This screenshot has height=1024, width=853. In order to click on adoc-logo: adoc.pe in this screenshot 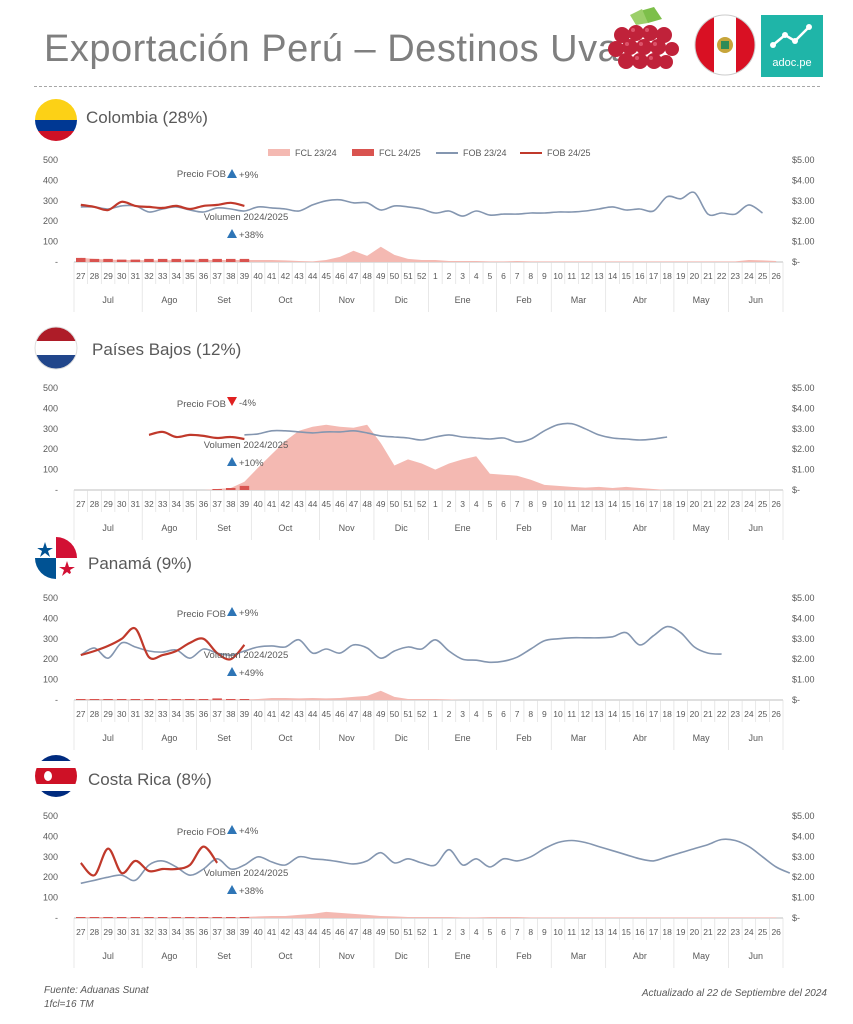, I will do `click(792, 46)`.